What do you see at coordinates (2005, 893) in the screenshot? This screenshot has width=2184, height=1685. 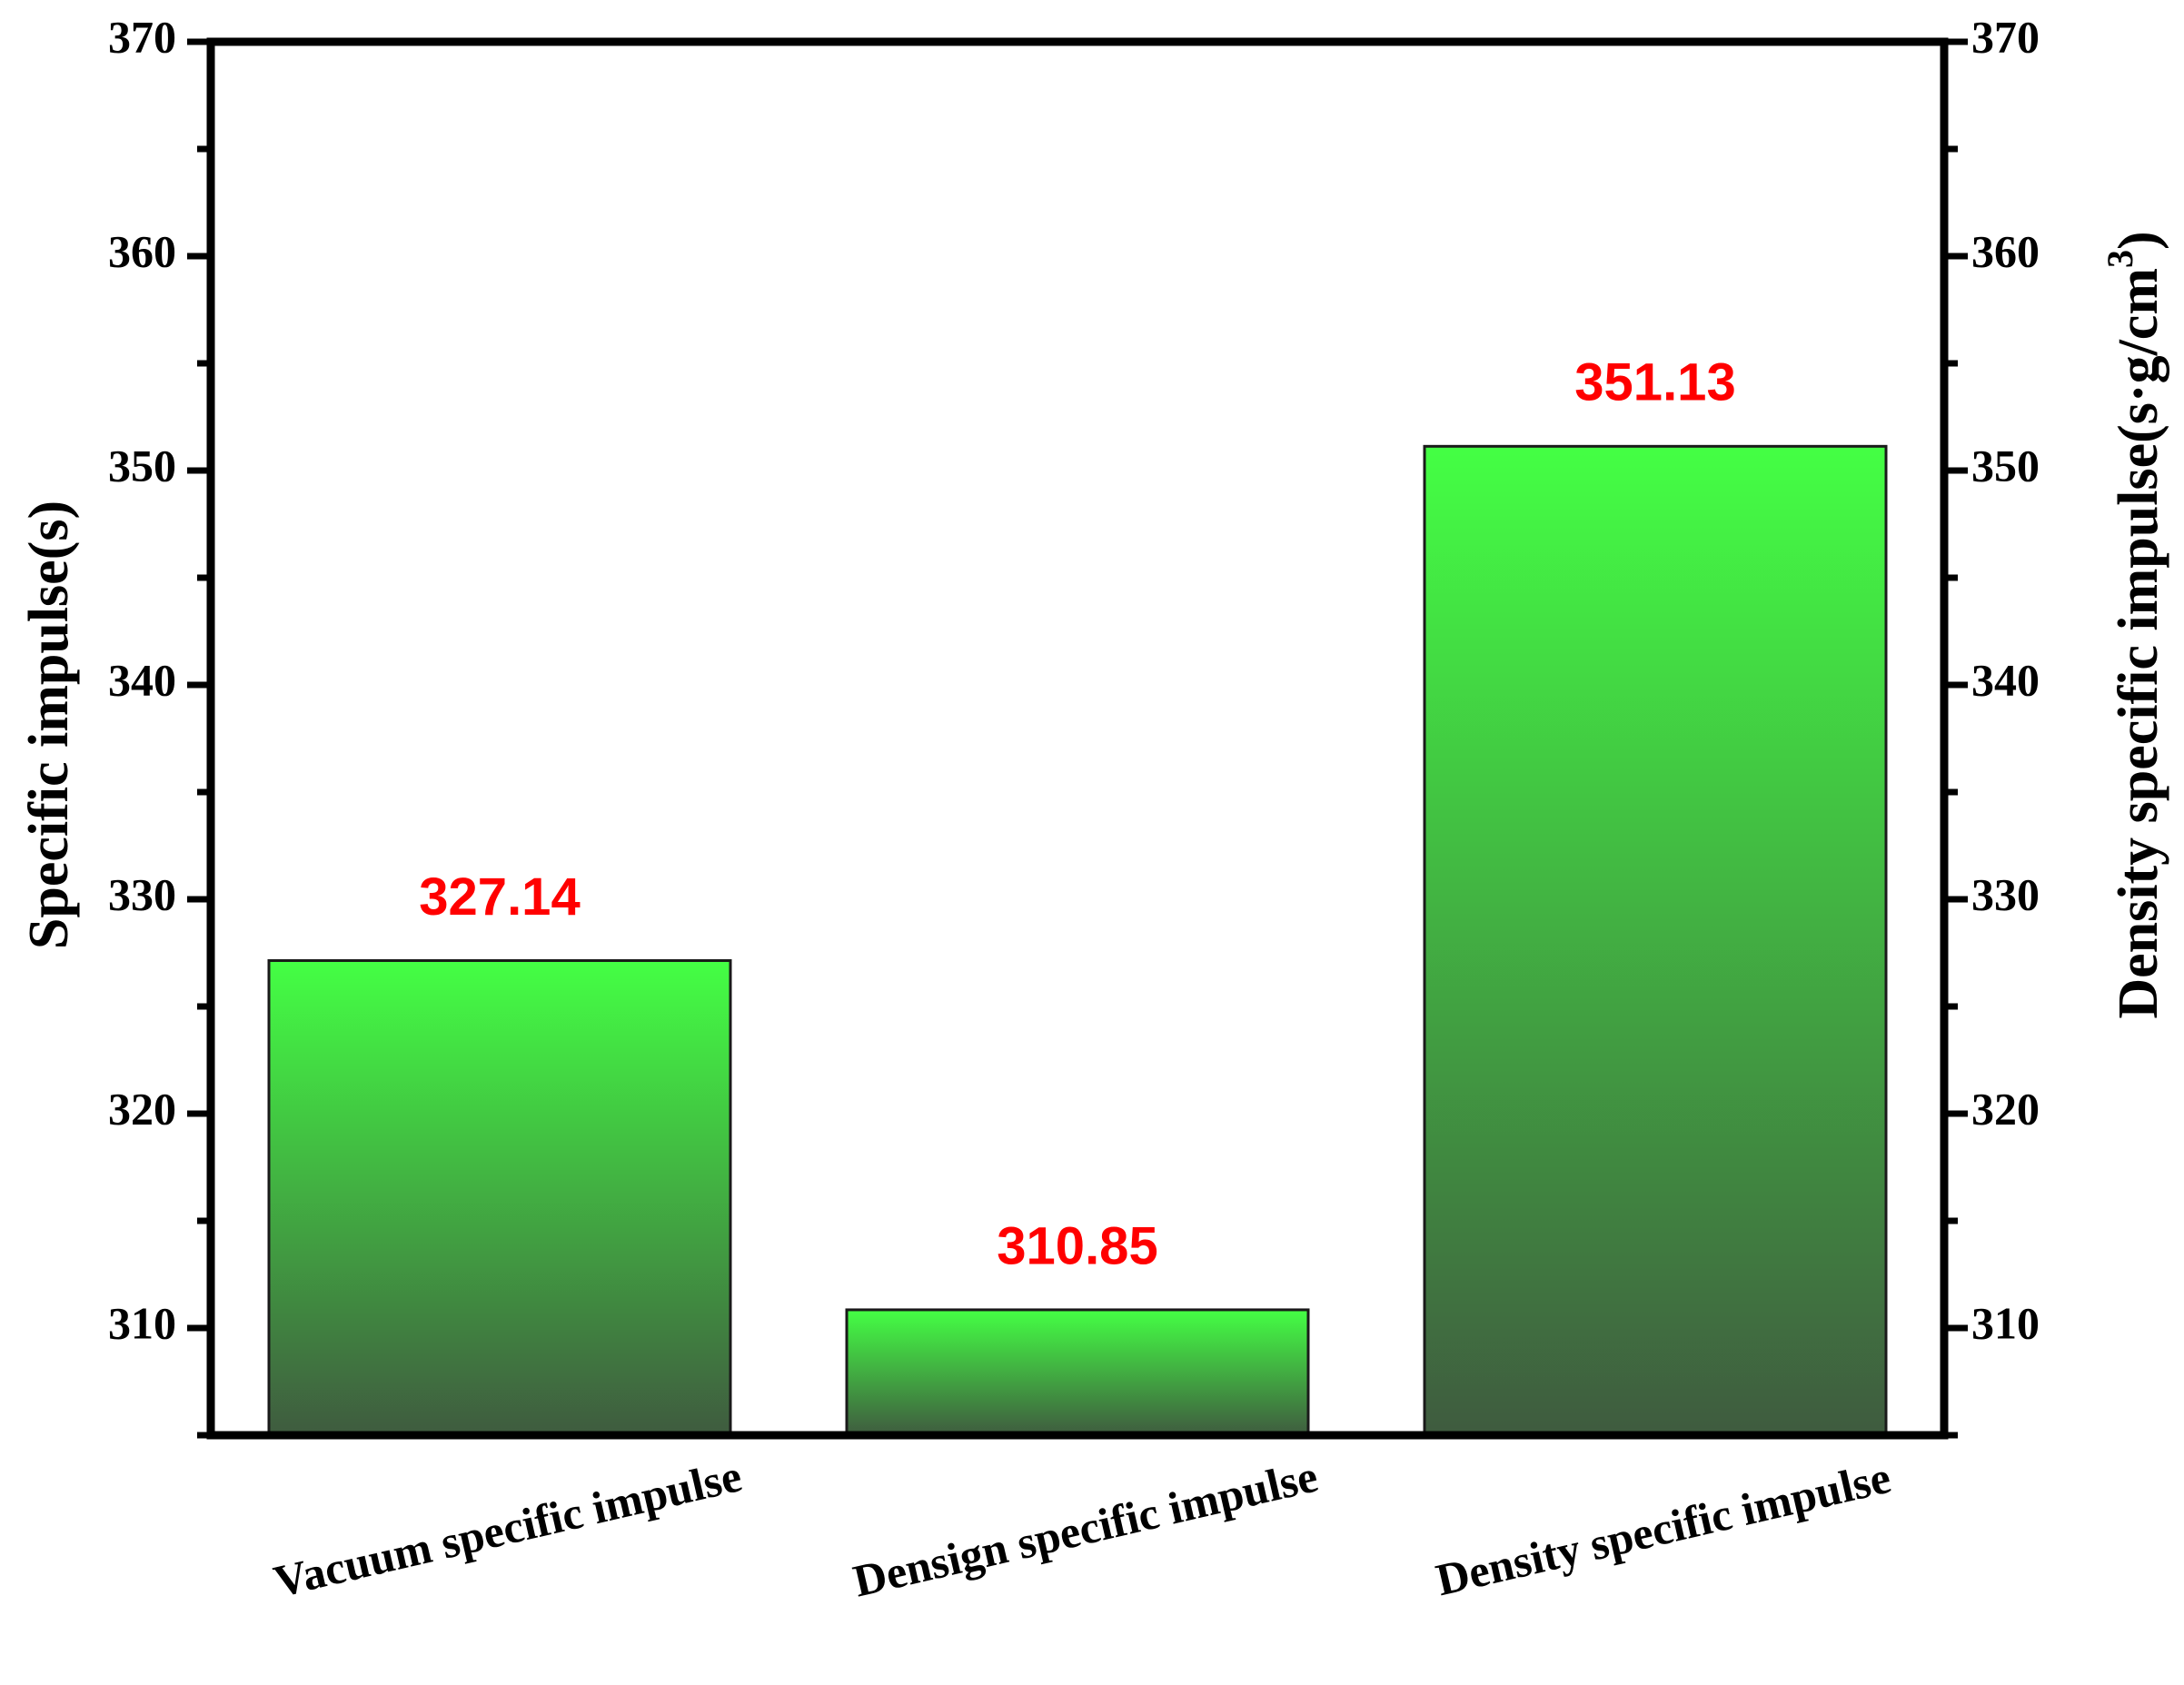 I see `right-tick-label: 330` at bounding box center [2005, 893].